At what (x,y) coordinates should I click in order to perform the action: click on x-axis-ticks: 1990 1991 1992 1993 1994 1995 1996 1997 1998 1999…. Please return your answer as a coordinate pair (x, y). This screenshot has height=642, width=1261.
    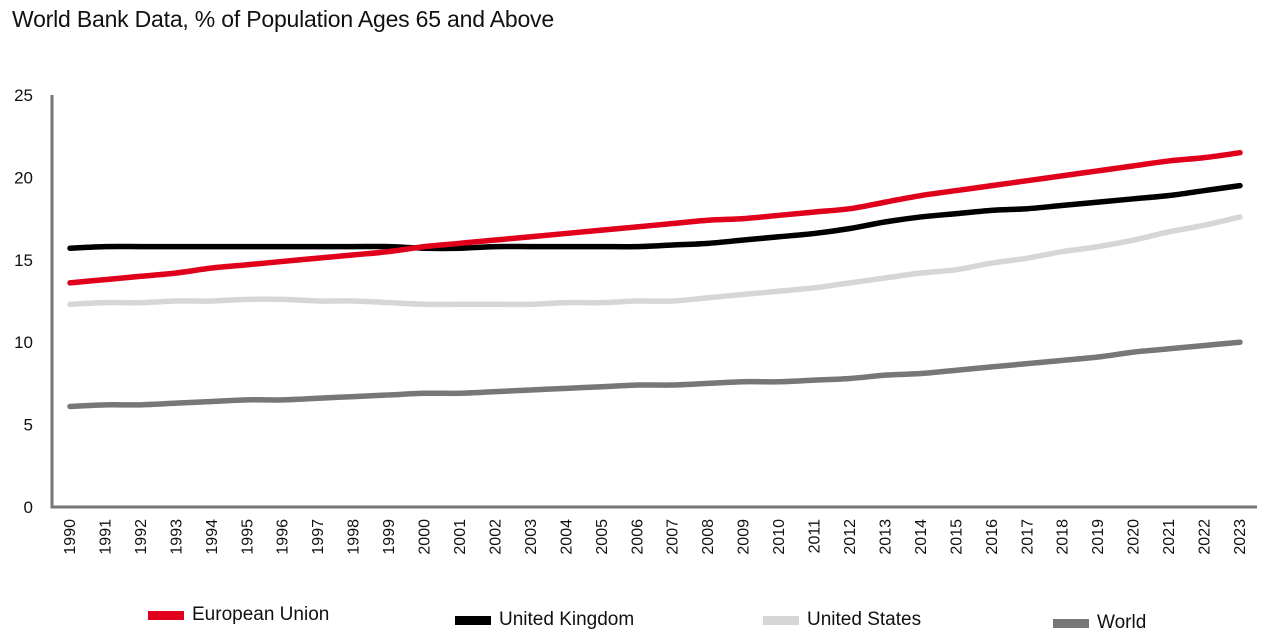
    Looking at the image, I should click on (655, 537).